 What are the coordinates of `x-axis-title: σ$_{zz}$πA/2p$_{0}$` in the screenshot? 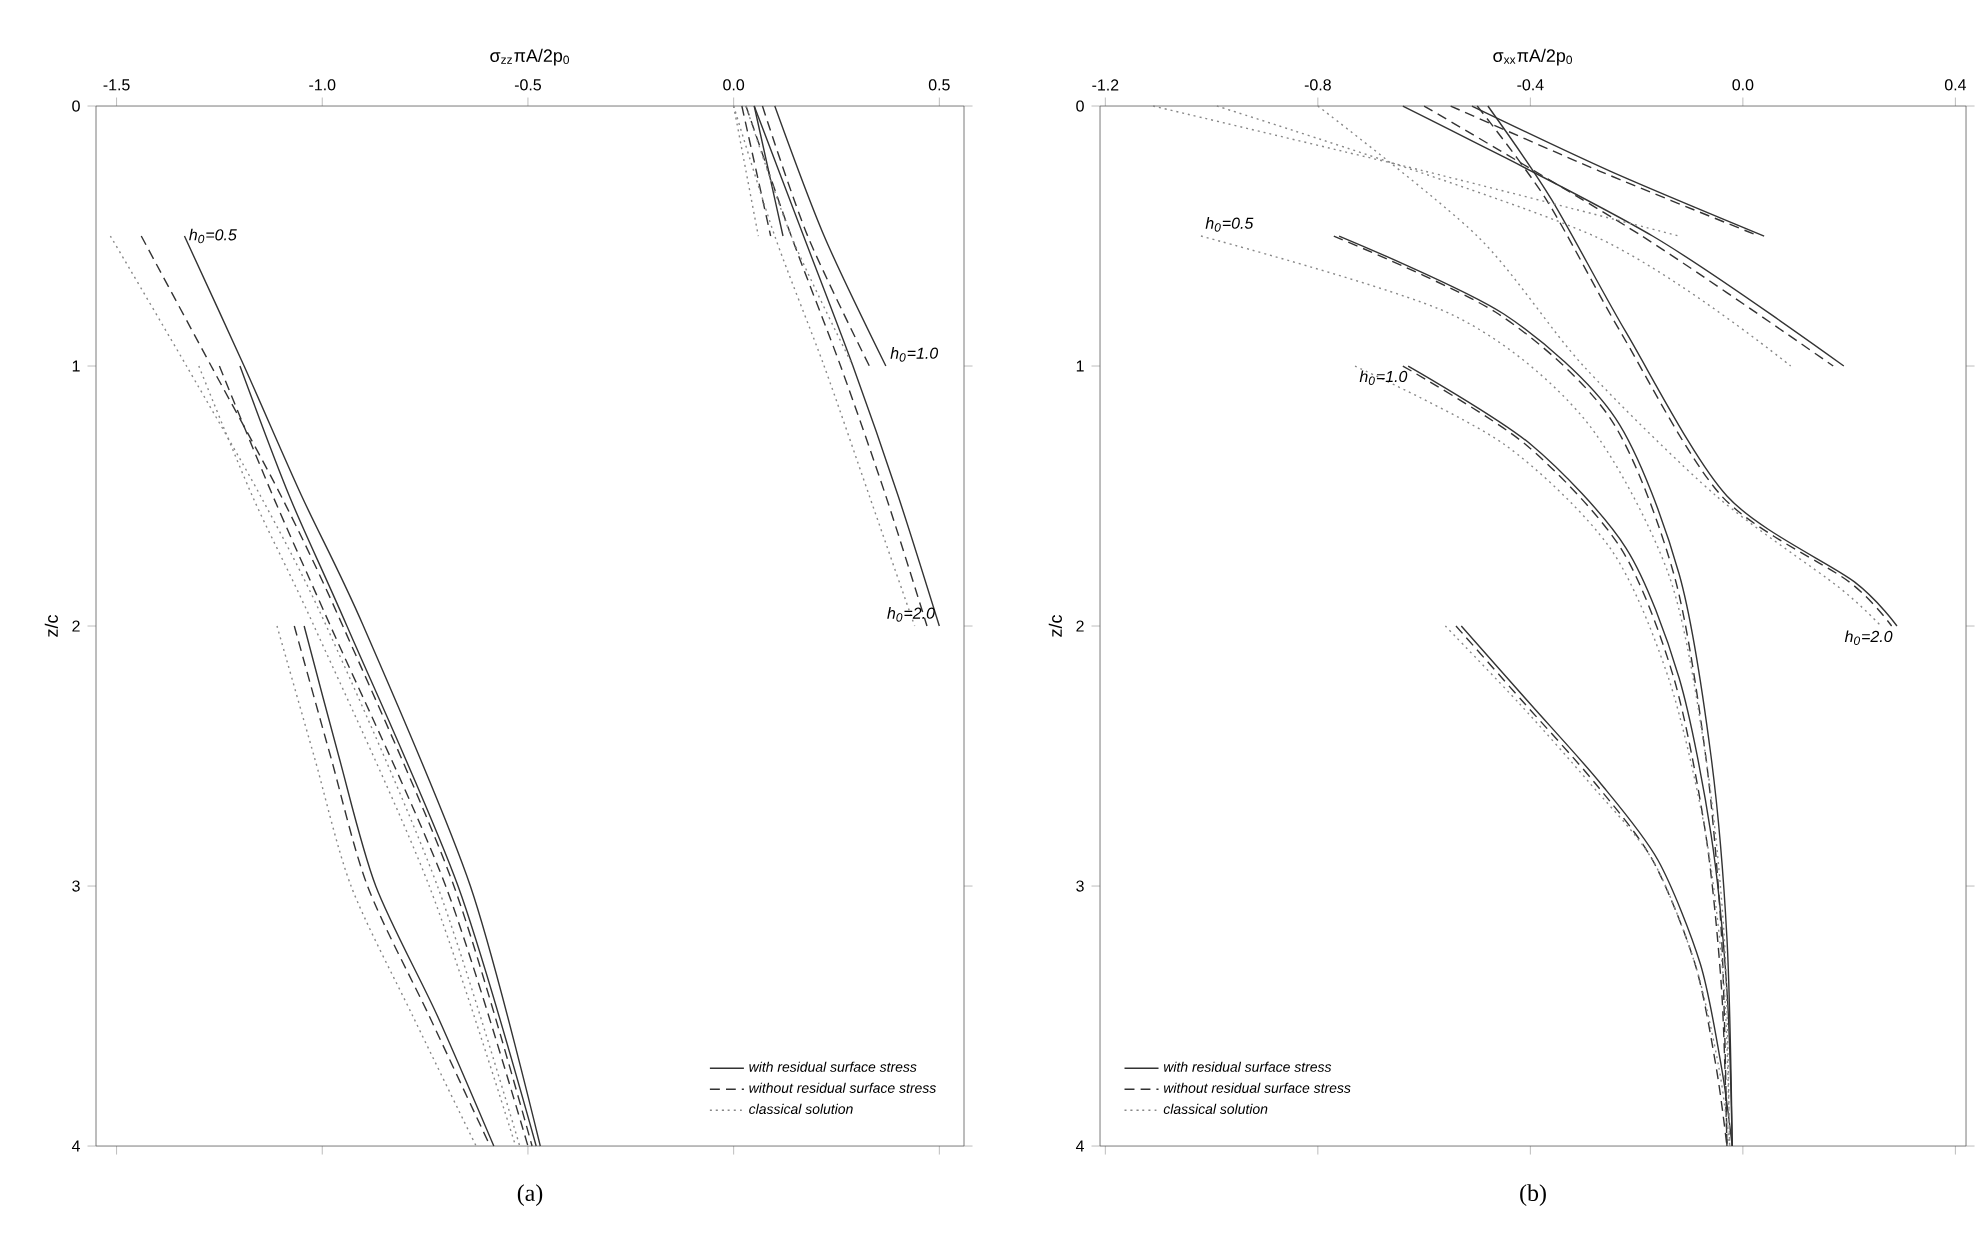 It's located at (530, 57).